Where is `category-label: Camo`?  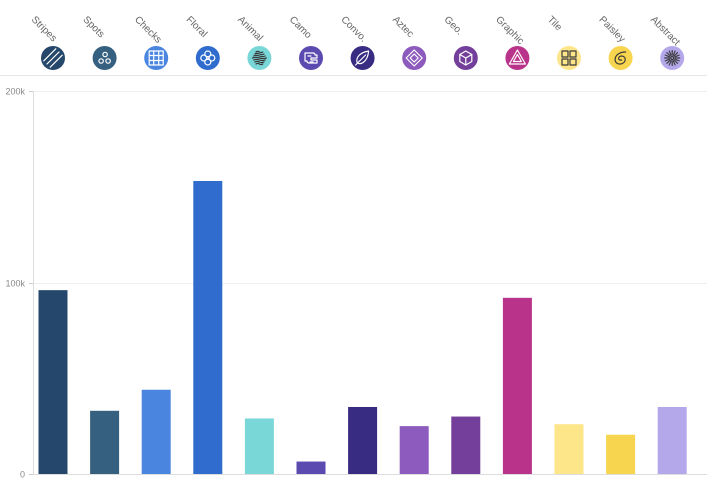
category-label: Camo is located at coordinates (300, 27).